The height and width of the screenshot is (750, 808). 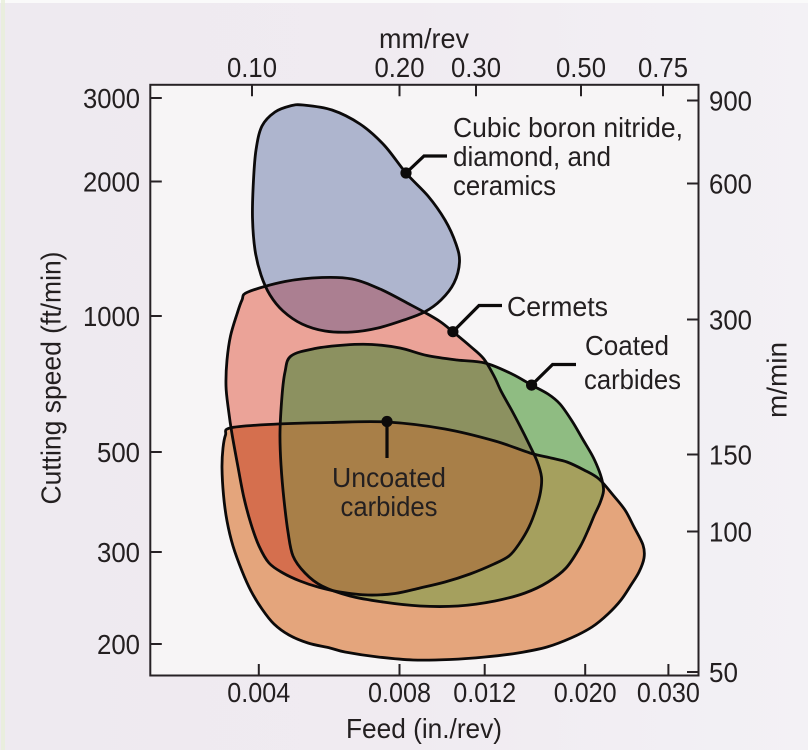 What do you see at coordinates (557, 306) in the screenshot?
I see `svg-text: Cermets` at bounding box center [557, 306].